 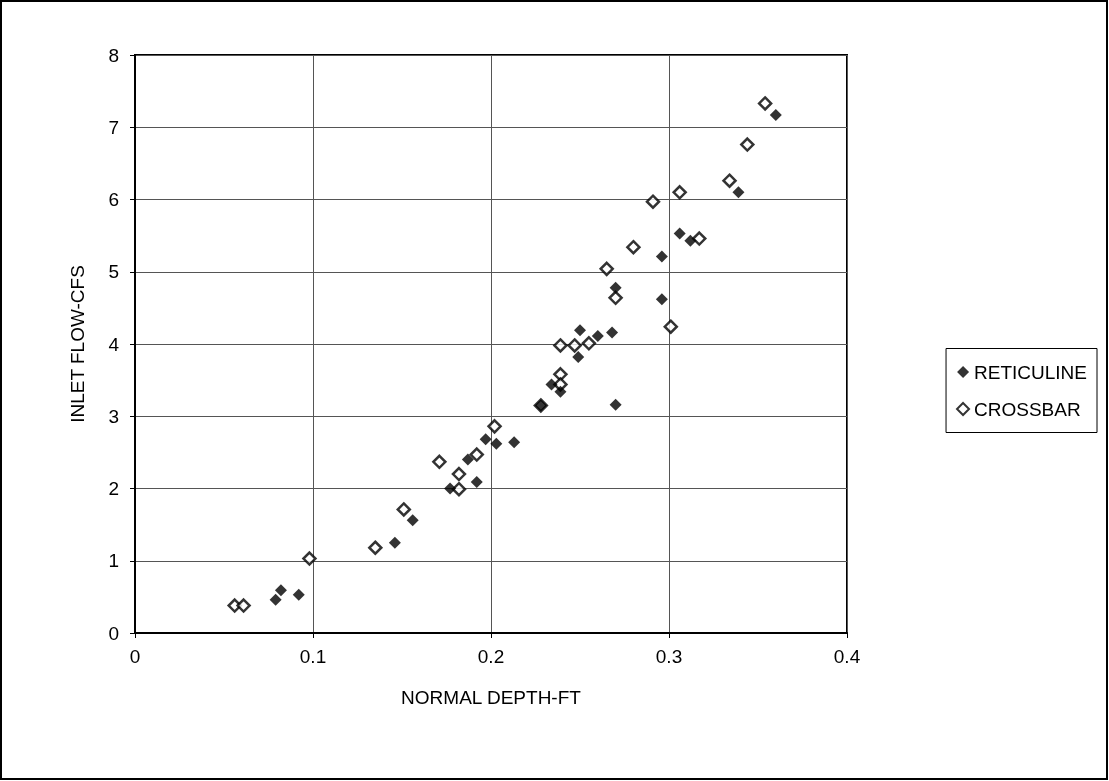 What do you see at coordinates (491, 656) in the screenshot?
I see `x-tick-label: 0.2` at bounding box center [491, 656].